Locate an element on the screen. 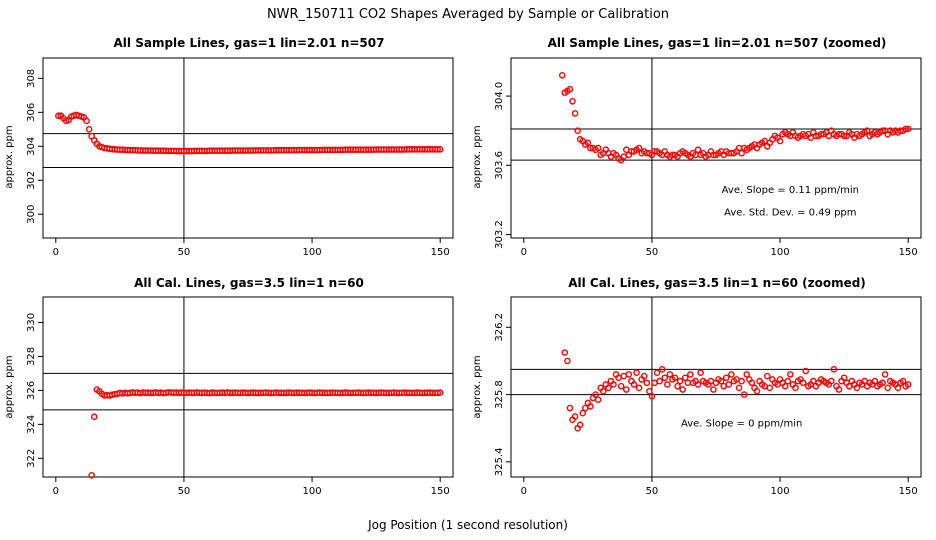  y-tick-label: 302 is located at coordinates (31, 180).